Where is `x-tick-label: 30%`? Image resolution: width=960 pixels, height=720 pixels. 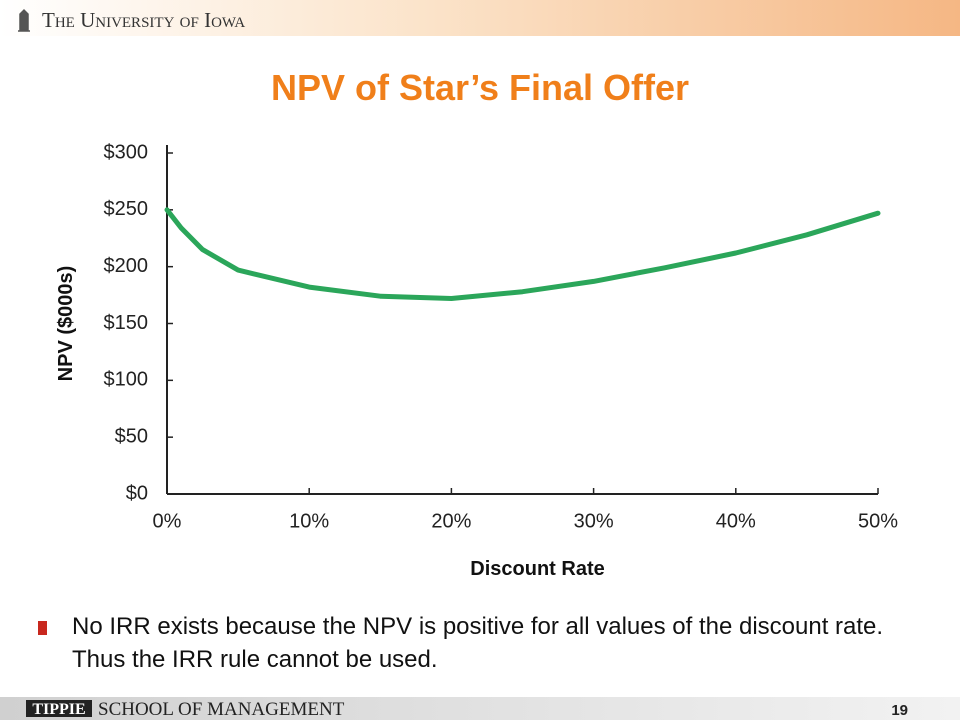 x-tick-label: 30% is located at coordinates (594, 521).